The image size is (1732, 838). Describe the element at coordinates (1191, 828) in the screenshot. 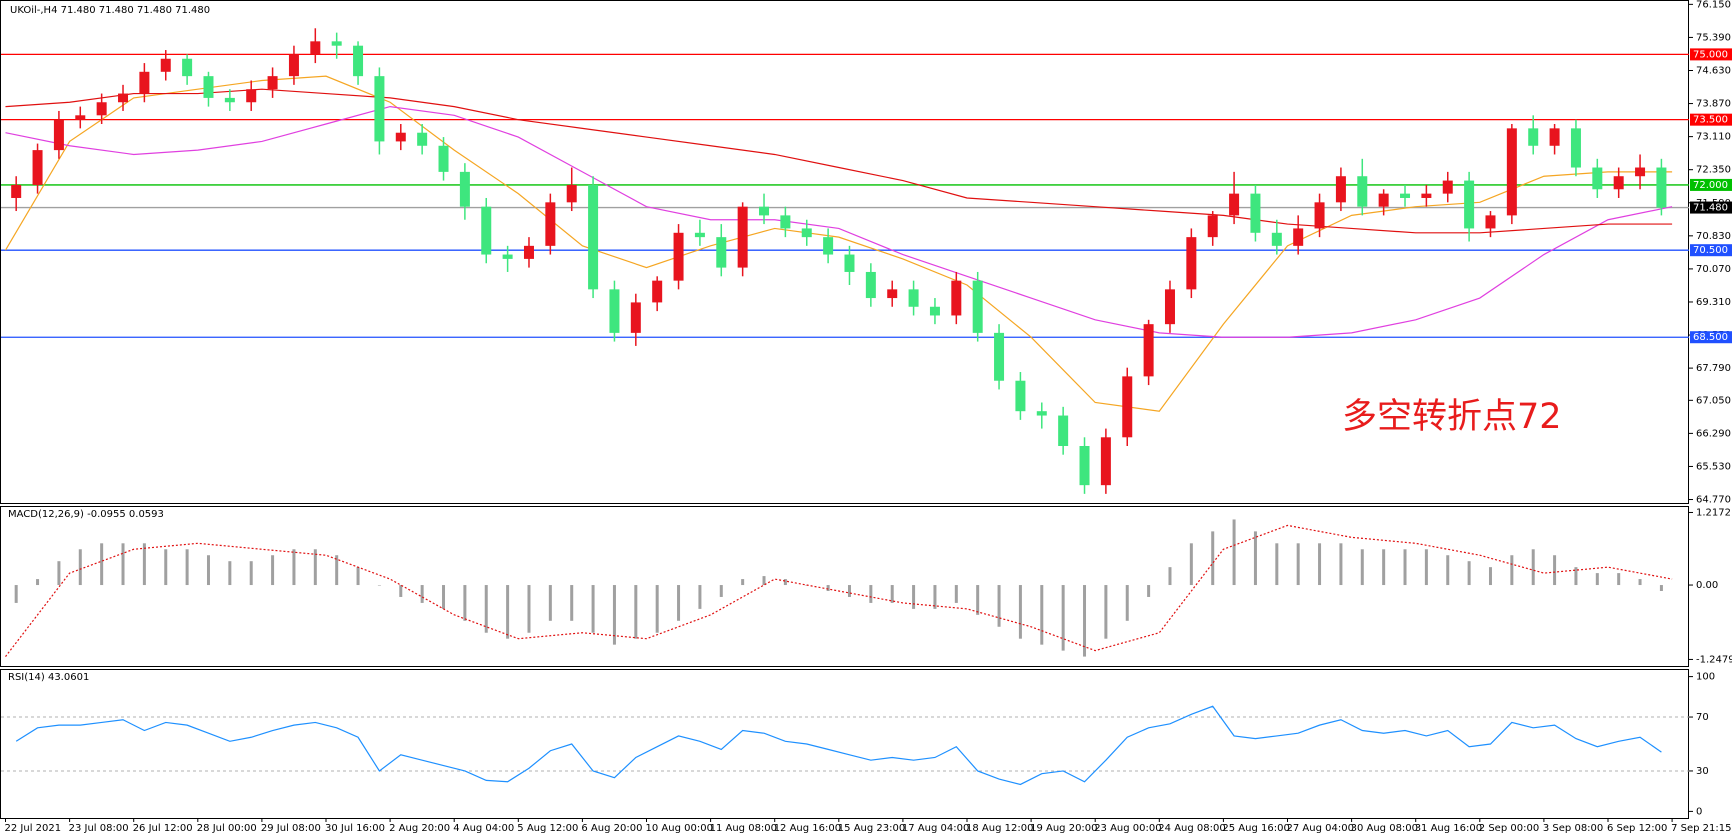

I see `x-tick-label: 24 Aug 08:00` at that location.